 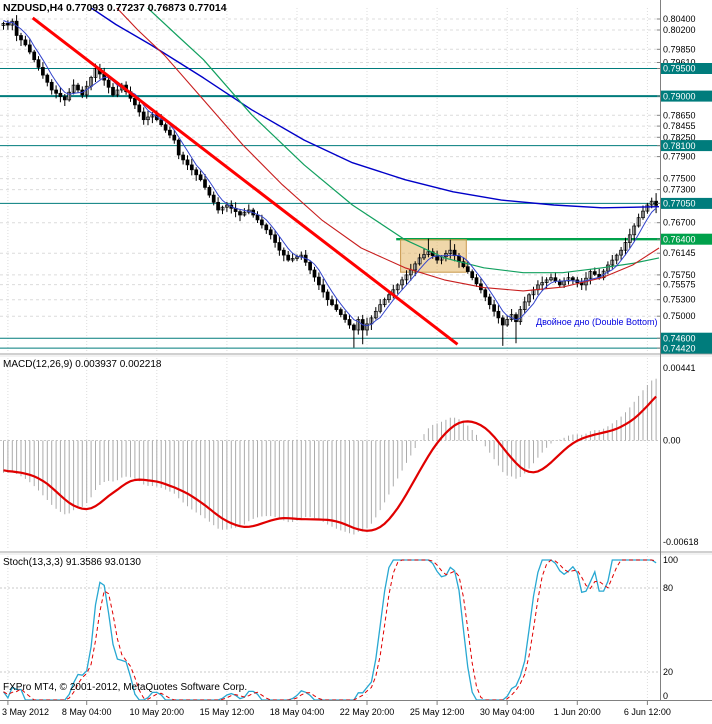 I want to click on svg-text: -0.00618, so click(x=681, y=542).